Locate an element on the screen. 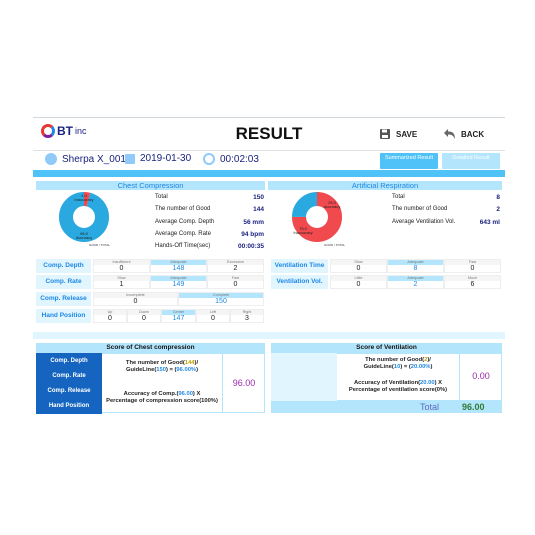 Image resolution: width=535 pixels, height=535 pixels. row-vent-time-label: Ventilation Time is located at coordinates (299, 266).